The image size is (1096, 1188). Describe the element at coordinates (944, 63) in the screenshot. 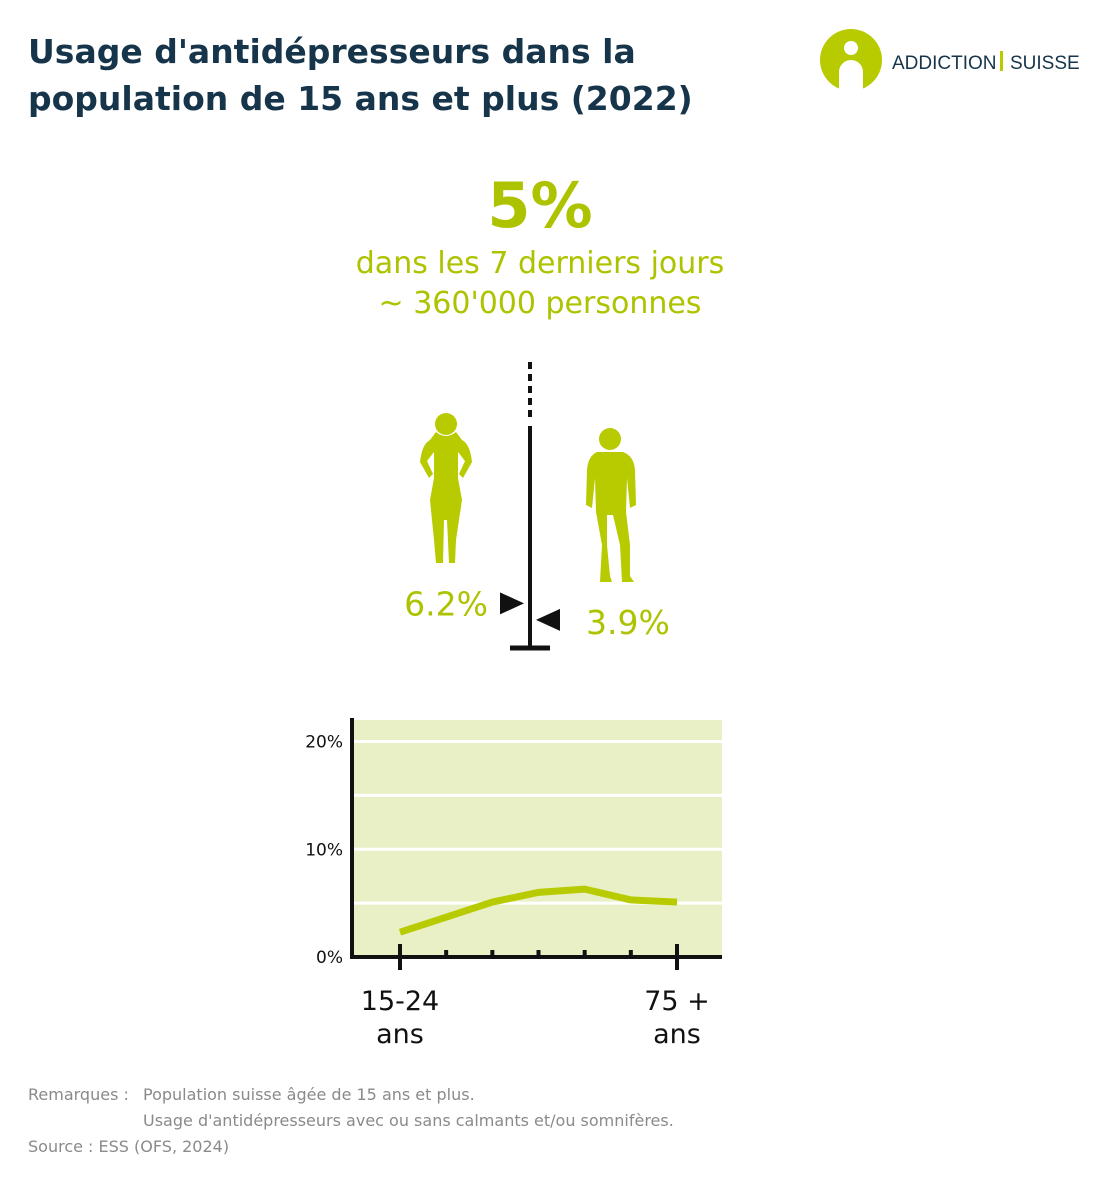

I see `logo-text: ADDICTION` at that location.